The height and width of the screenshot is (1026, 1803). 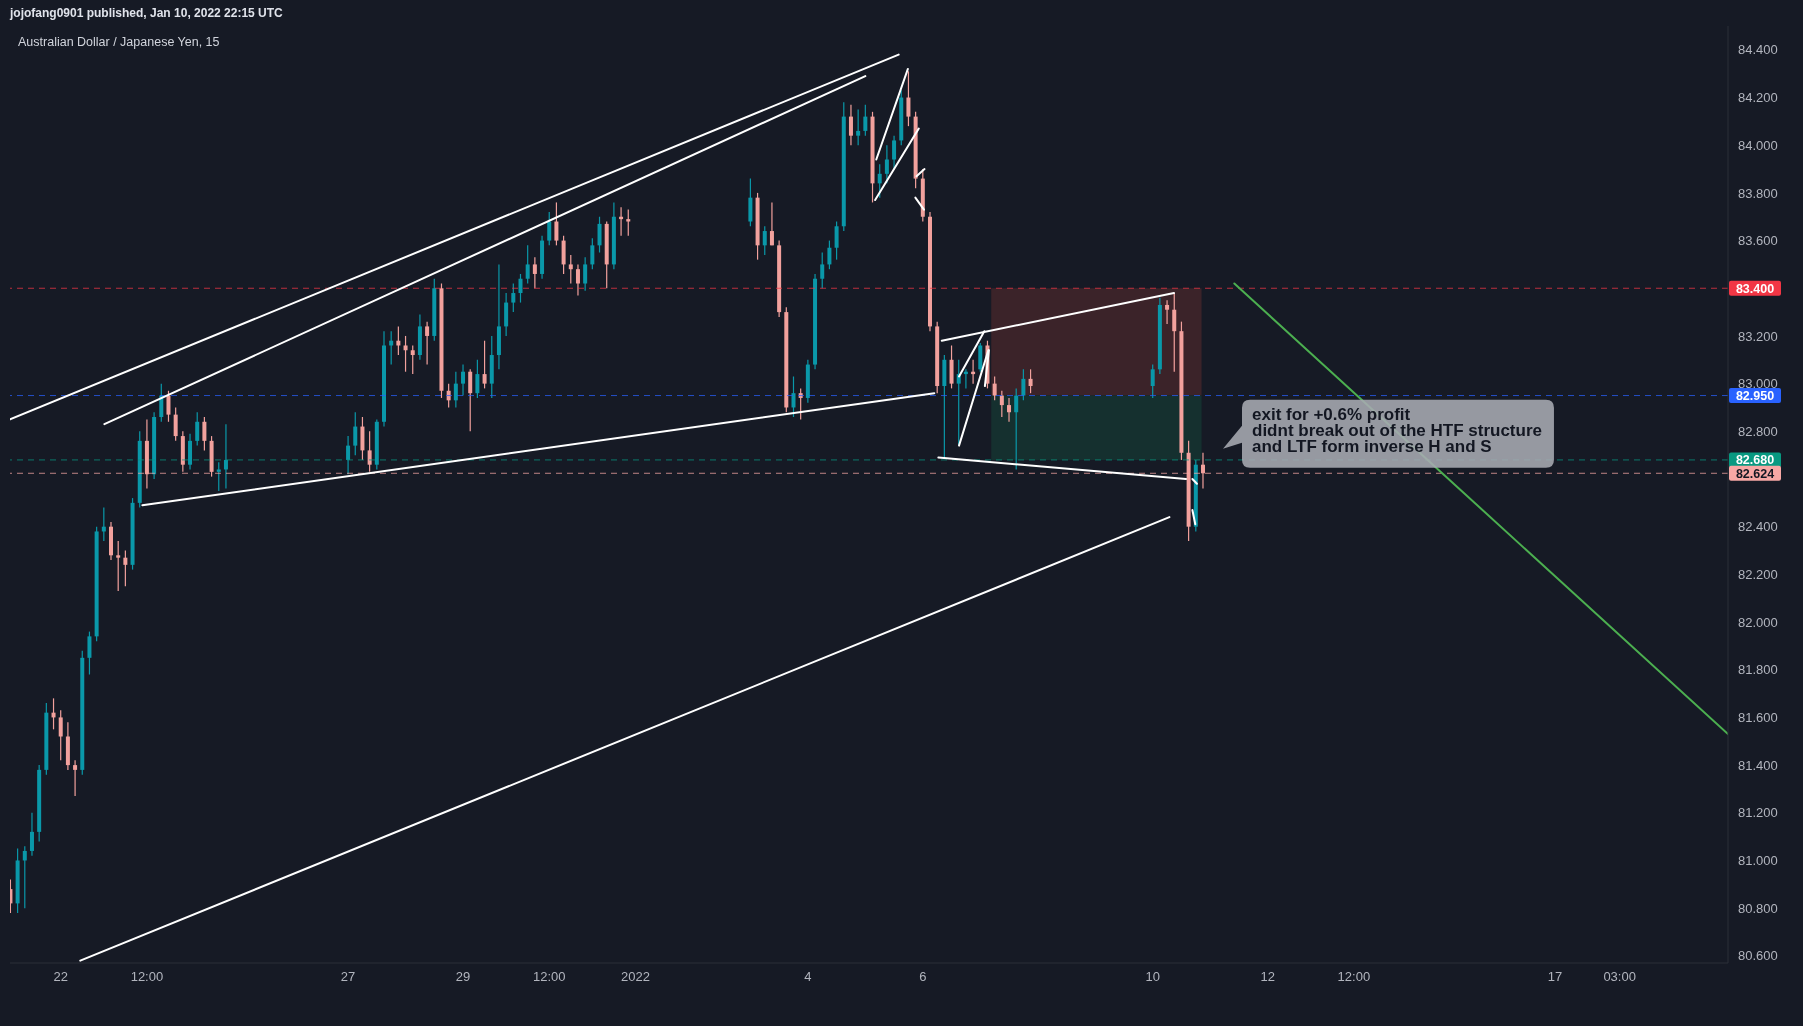 I want to click on annotation: exit for +0.6% profit didnt break out of the HTF structure and LTF form inverse H and S, so click(x=1397, y=430).